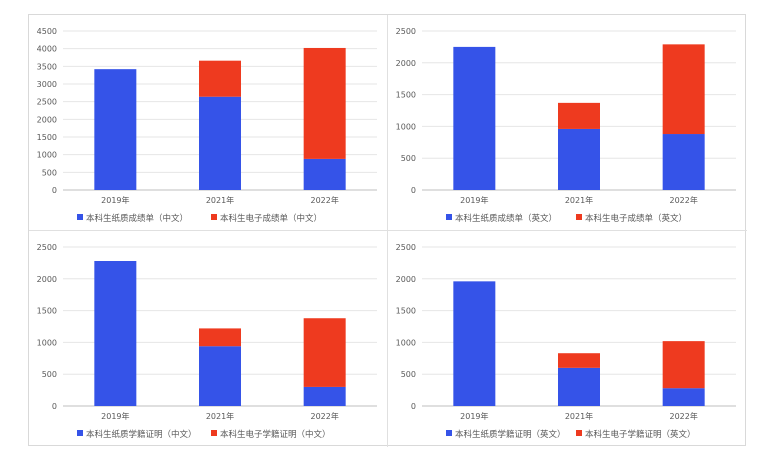 This screenshot has width=770, height=462. What do you see at coordinates (636, 218) in the screenshot?
I see `legend-label: 本科生电子成绩单（英文）` at bounding box center [636, 218].